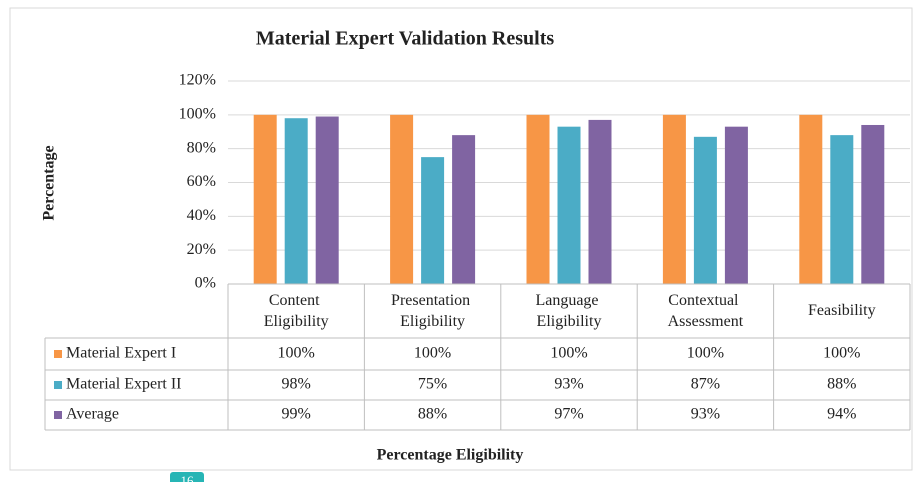  I want to click on category-label: Presentation Eligibility, so click(432, 311).